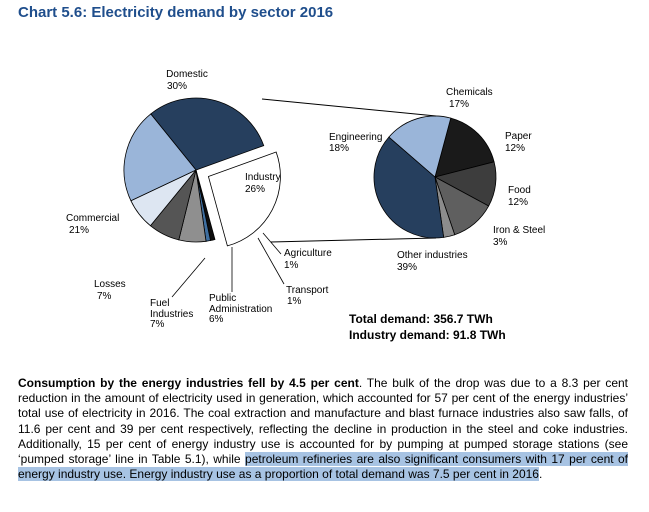  I want to click on value-chemicals: 17%, so click(459, 104).